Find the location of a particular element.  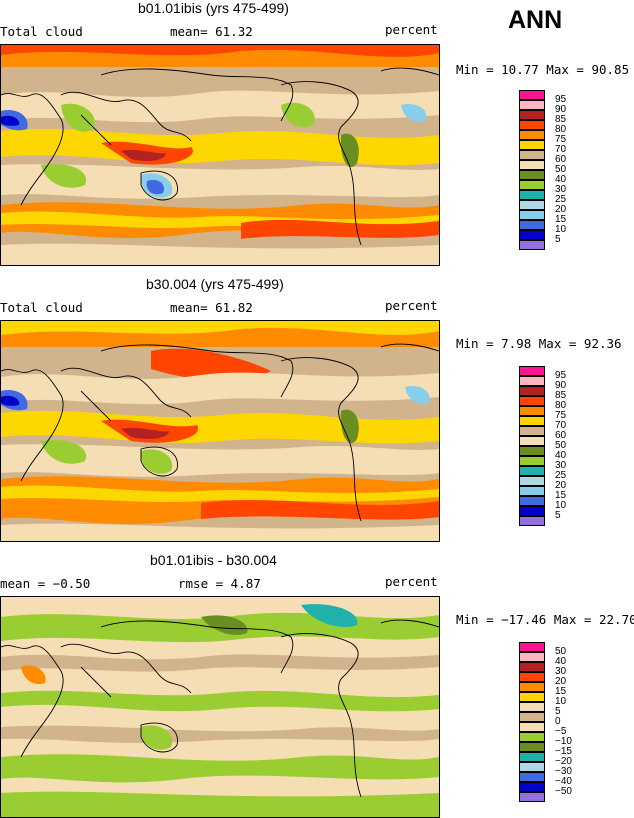

panel-1-title: b01.01ibis (yrs 475-499) is located at coordinates (213, 8).